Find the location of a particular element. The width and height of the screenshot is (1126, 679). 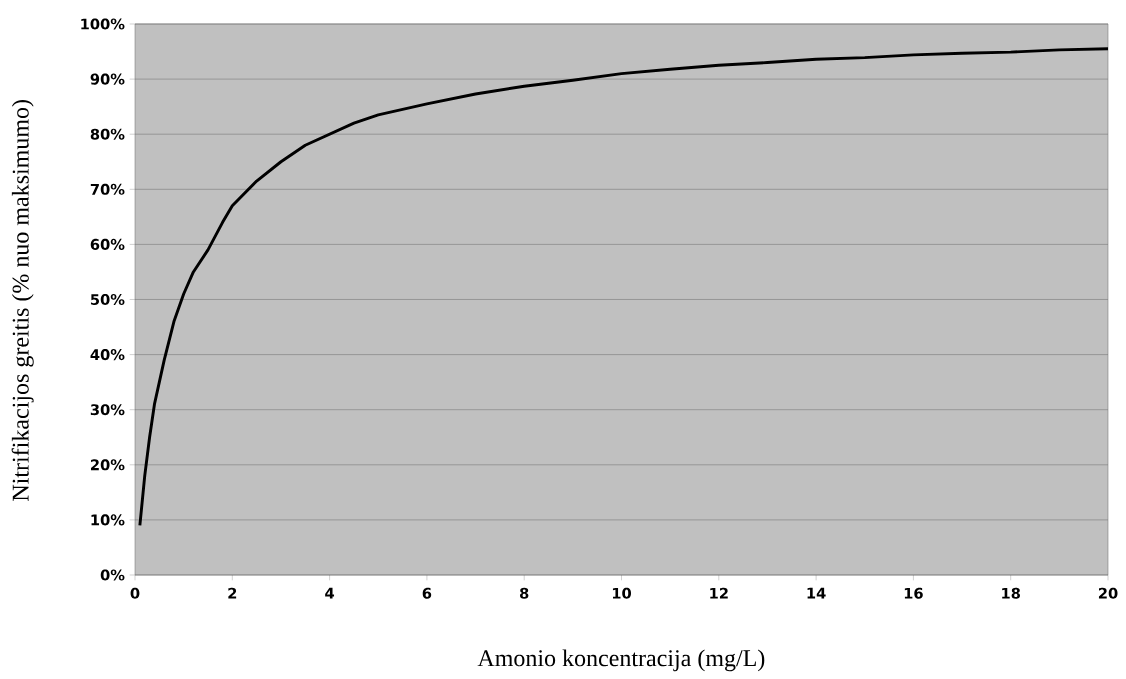

y-tick-label: 70% is located at coordinates (107, 189).